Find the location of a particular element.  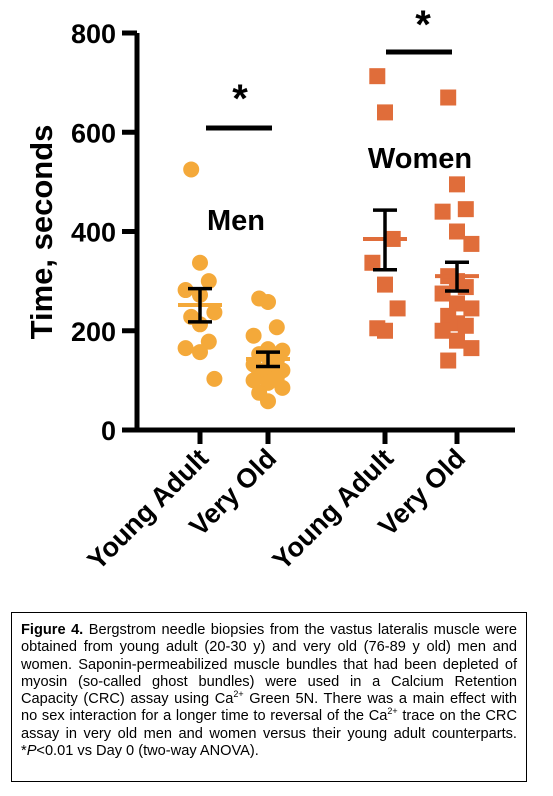

group-label: Women is located at coordinates (420, 159).